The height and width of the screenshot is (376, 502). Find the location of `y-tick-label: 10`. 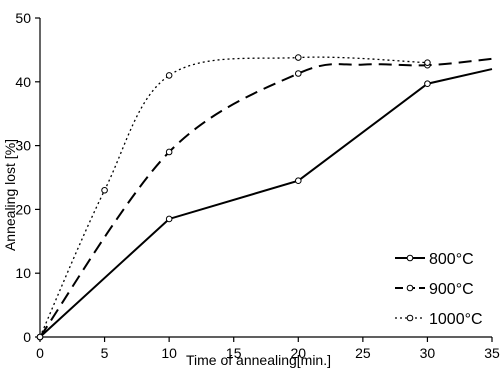

y-tick-label: 10 is located at coordinates (23, 273).